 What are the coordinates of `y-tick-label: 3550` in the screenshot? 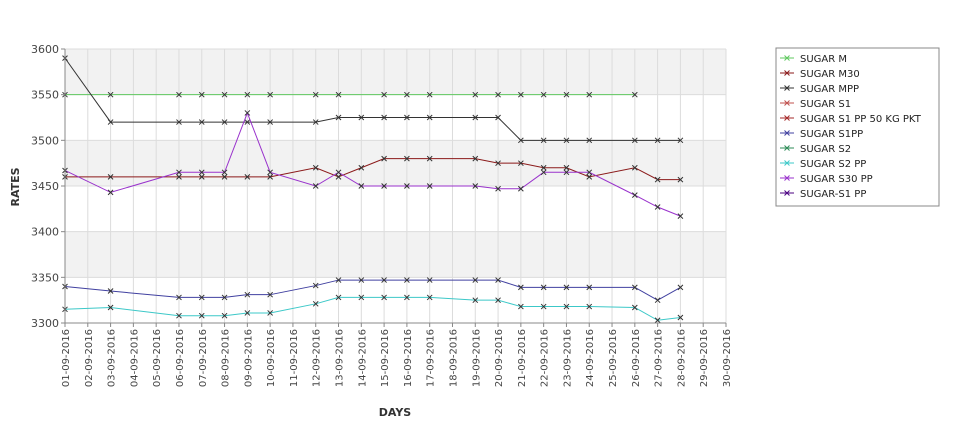 It's located at (45, 95).